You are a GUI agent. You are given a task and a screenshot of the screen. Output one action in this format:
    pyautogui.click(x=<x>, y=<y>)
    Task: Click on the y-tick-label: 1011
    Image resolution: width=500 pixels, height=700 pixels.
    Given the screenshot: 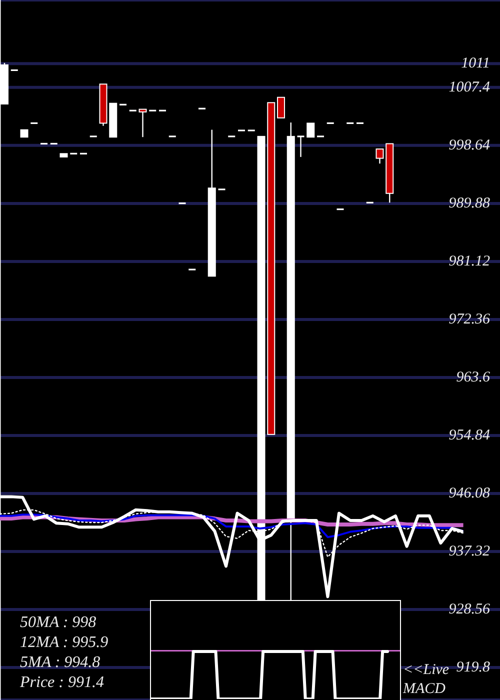 What is the action you would take?
    pyautogui.click(x=475, y=64)
    